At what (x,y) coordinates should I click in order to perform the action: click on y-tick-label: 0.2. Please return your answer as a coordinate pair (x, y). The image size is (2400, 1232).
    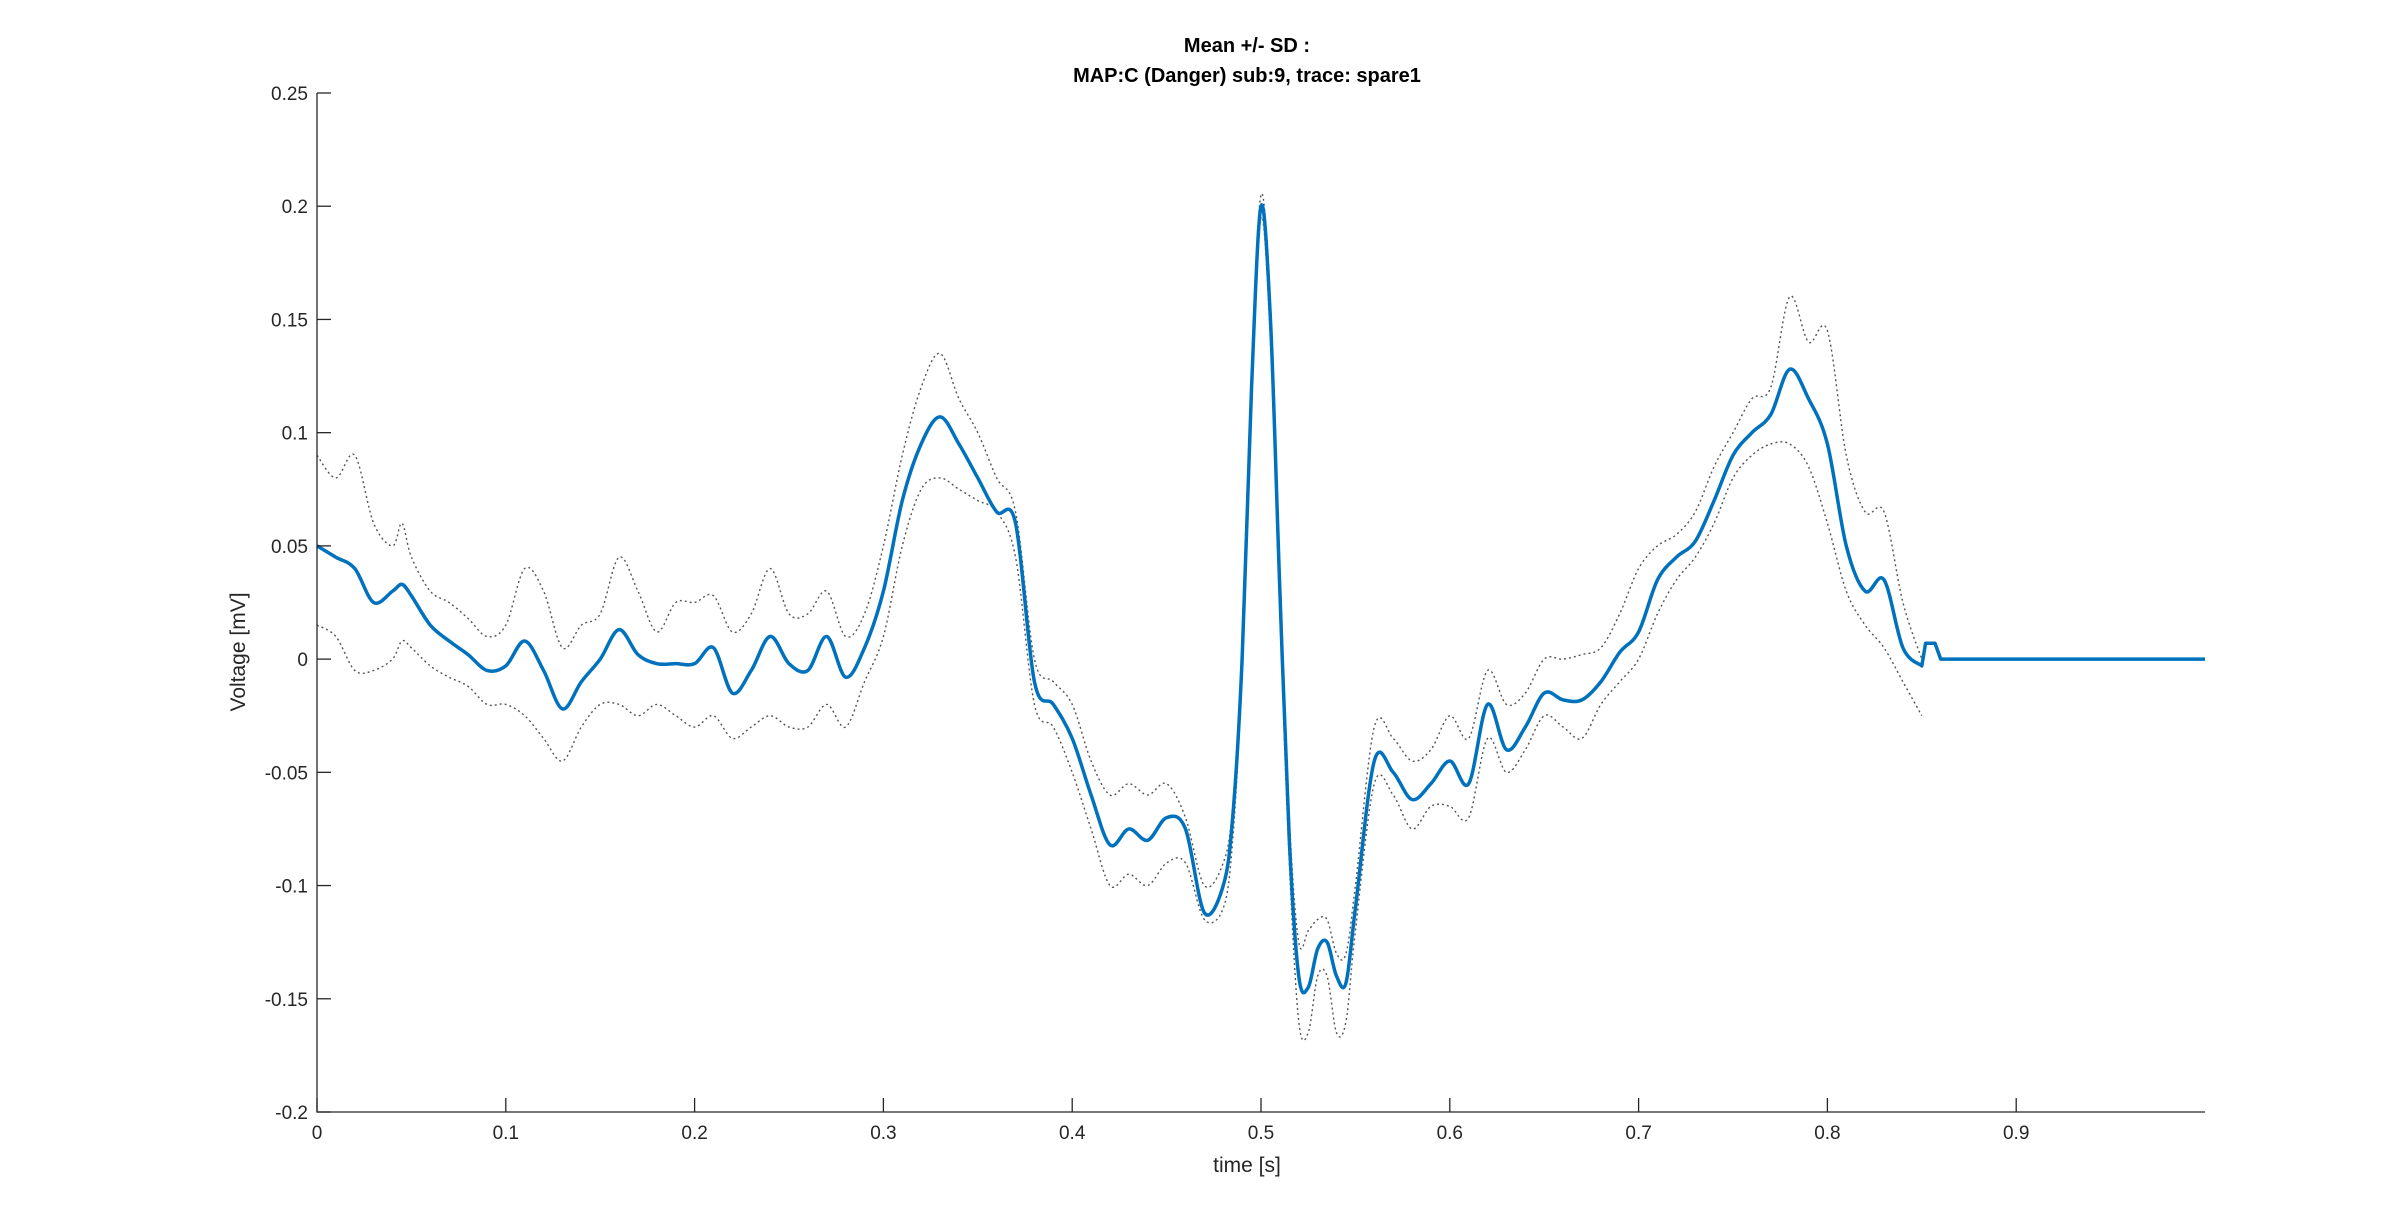
    Looking at the image, I should click on (295, 207).